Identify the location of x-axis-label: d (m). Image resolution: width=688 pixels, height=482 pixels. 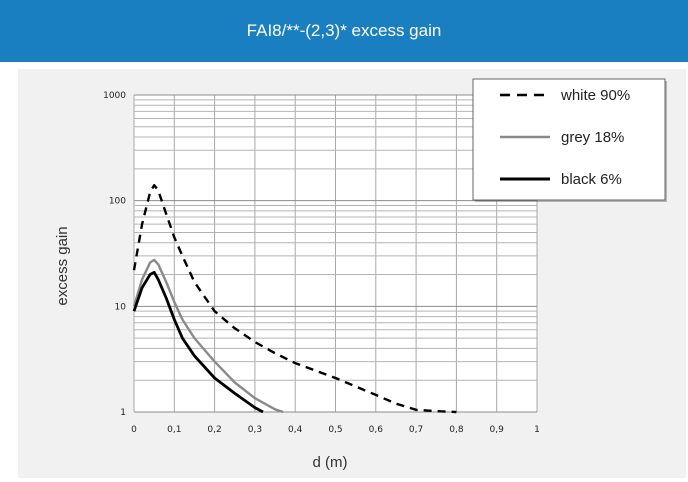
(330, 462).